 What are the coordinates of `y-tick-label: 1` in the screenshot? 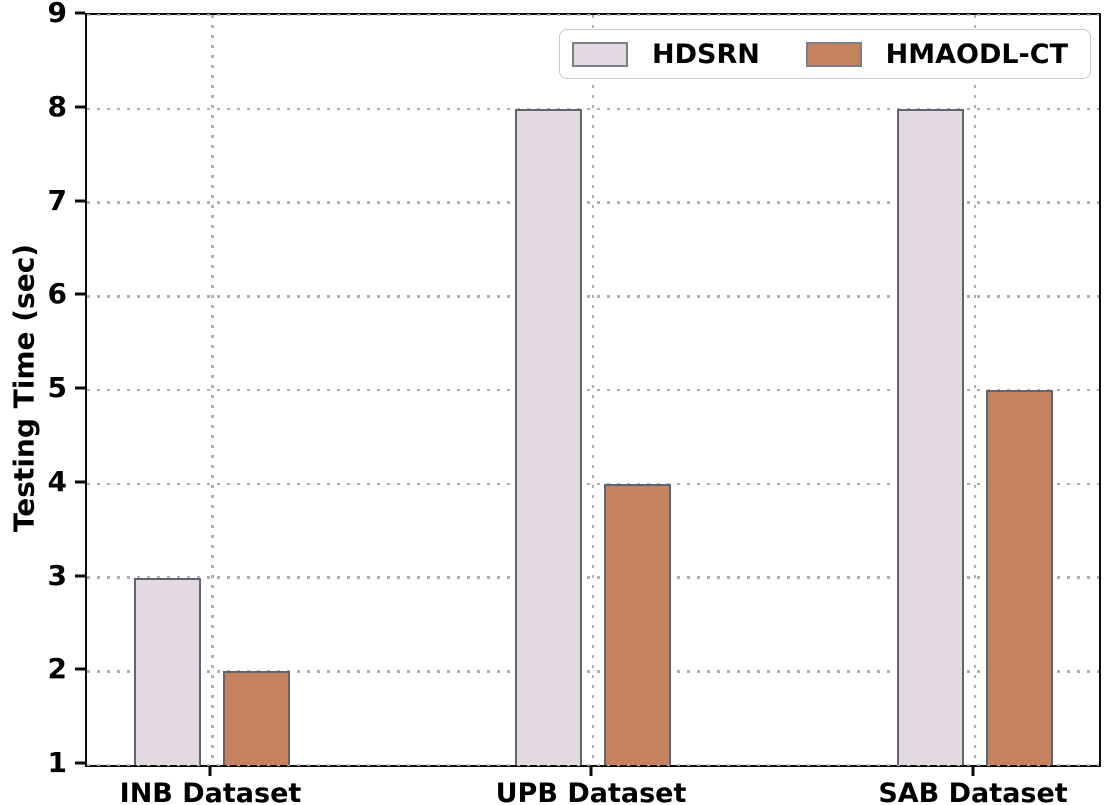 It's located at (57, 762).